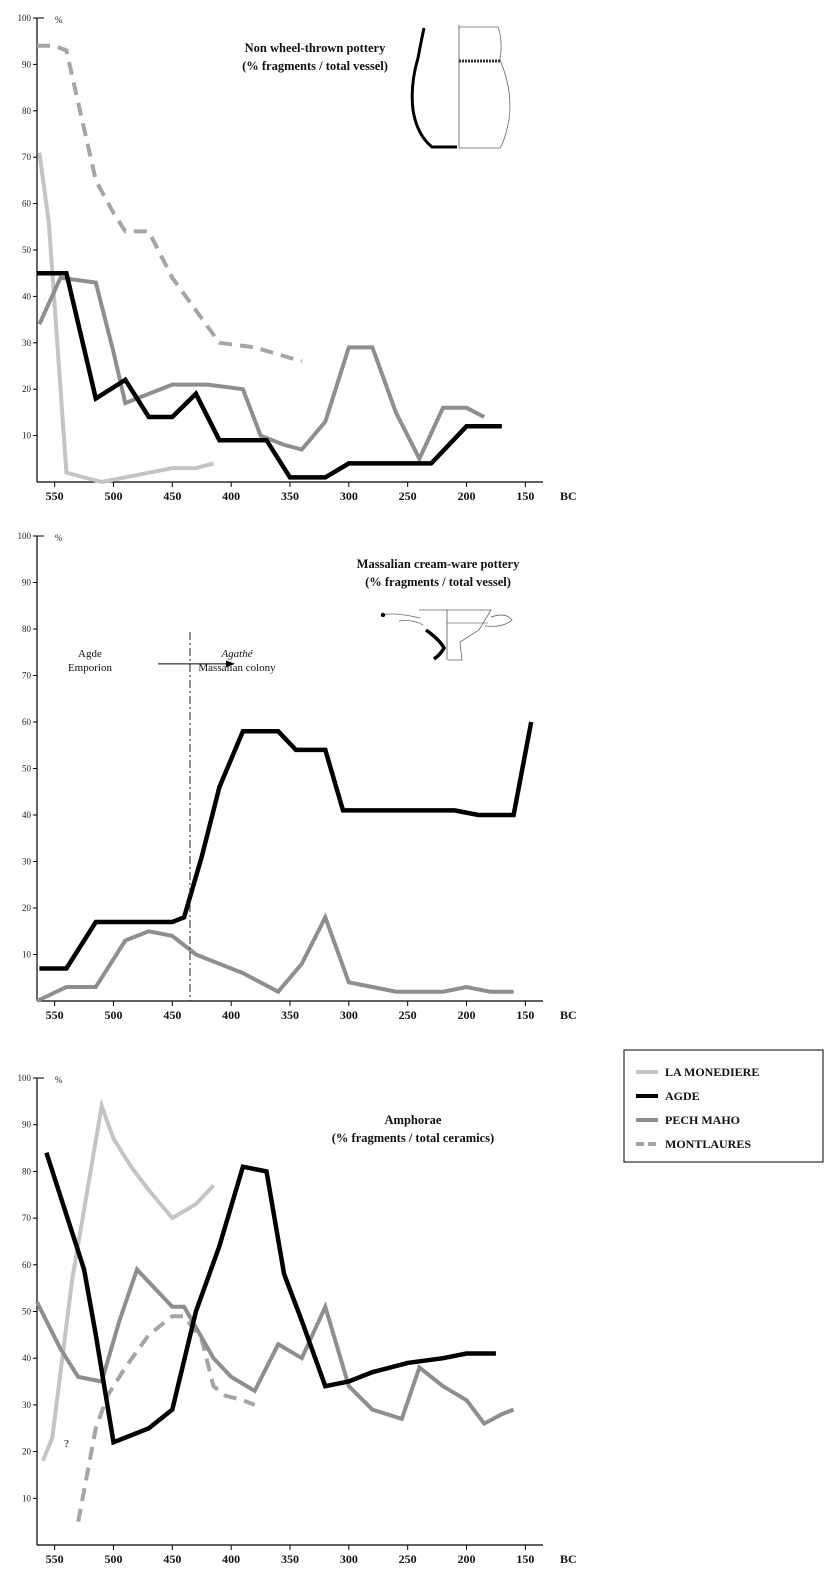  I want to click on annotation-agde: Agde, so click(90, 654).